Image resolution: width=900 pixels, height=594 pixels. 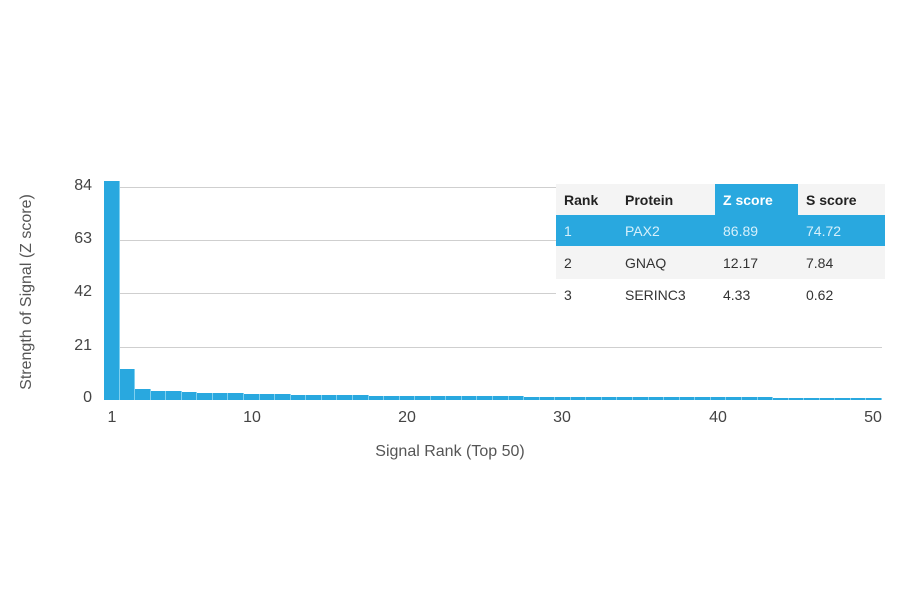 I want to click on cell-rank: 3, so click(x=568, y=294).